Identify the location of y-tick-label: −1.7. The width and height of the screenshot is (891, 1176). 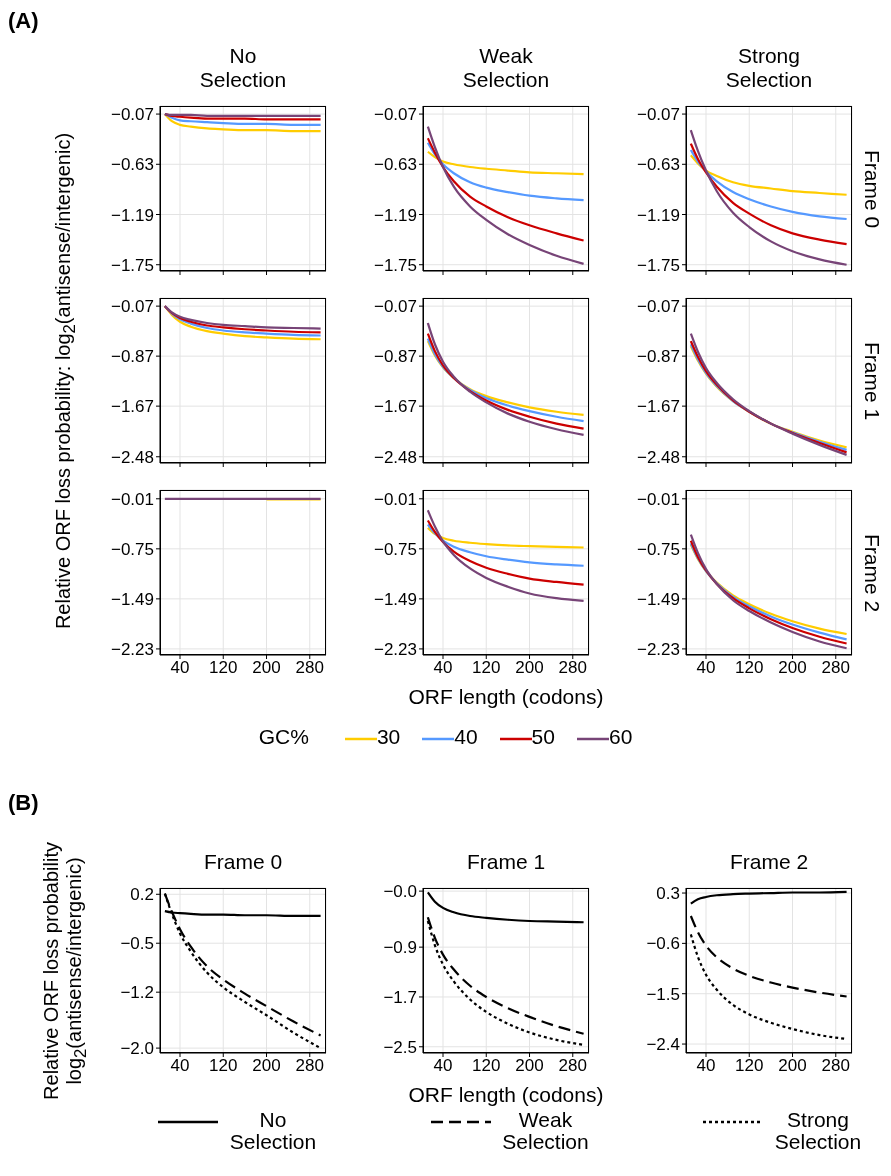
(400, 997).